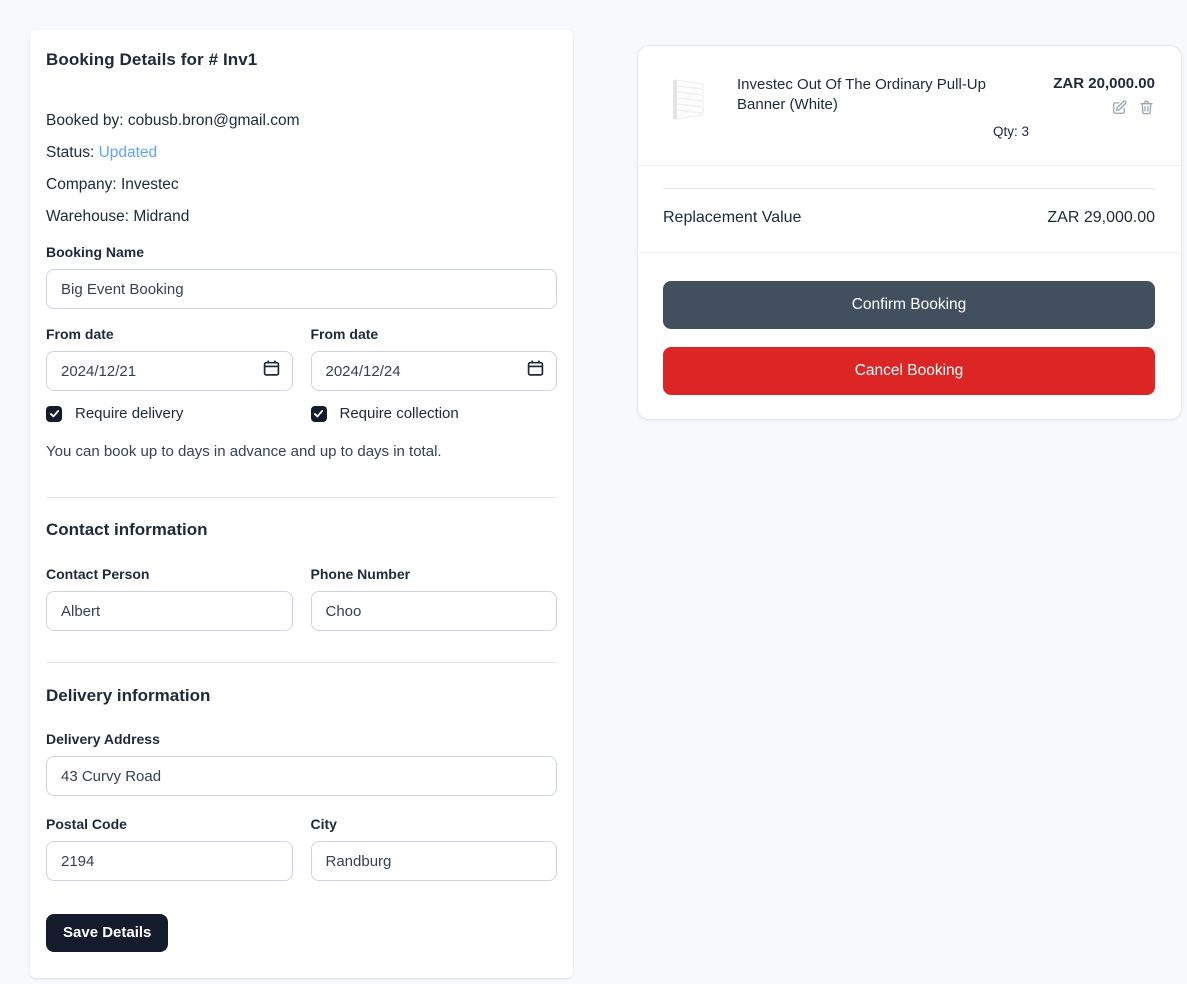  Describe the element at coordinates (909, 371) in the screenshot. I see `cancel-booking-button: Cancel Booking` at that location.